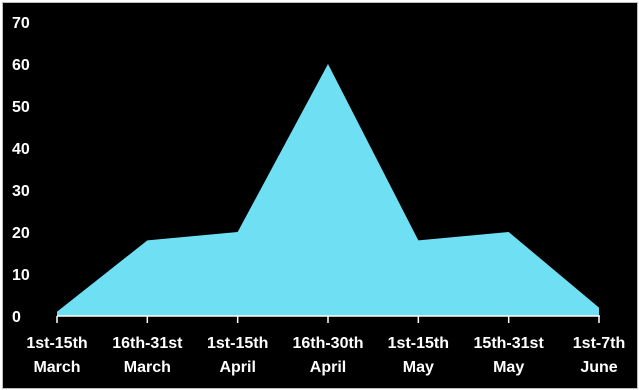 This screenshot has height=390, width=639. Describe the element at coordinates (21, 65) in the screenshot. I see `y-tick-label: 60` at that location.